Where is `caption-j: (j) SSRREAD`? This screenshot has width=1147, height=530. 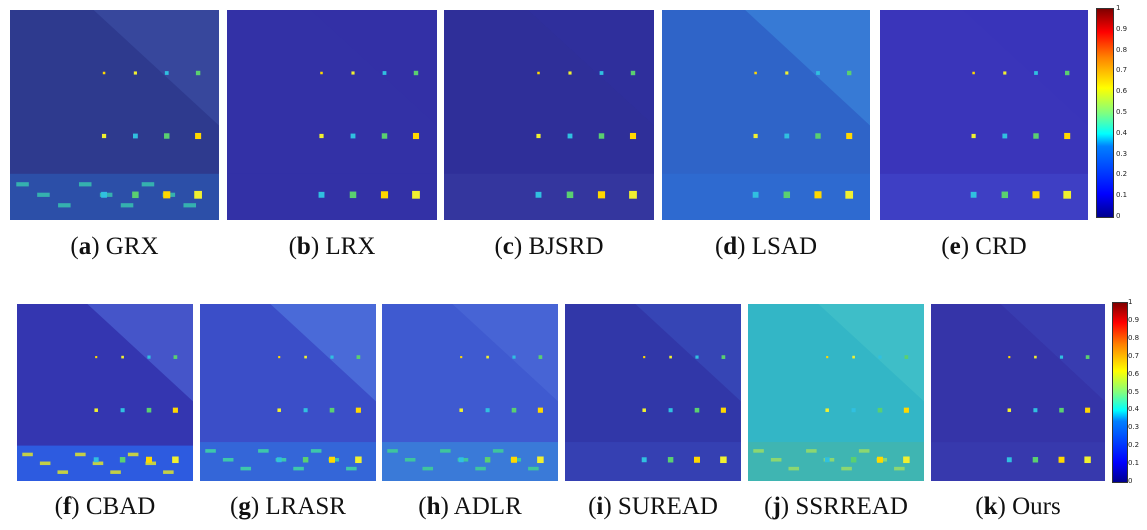 caption-j: (j) SSRREAD is located at coordinates (836, 506).